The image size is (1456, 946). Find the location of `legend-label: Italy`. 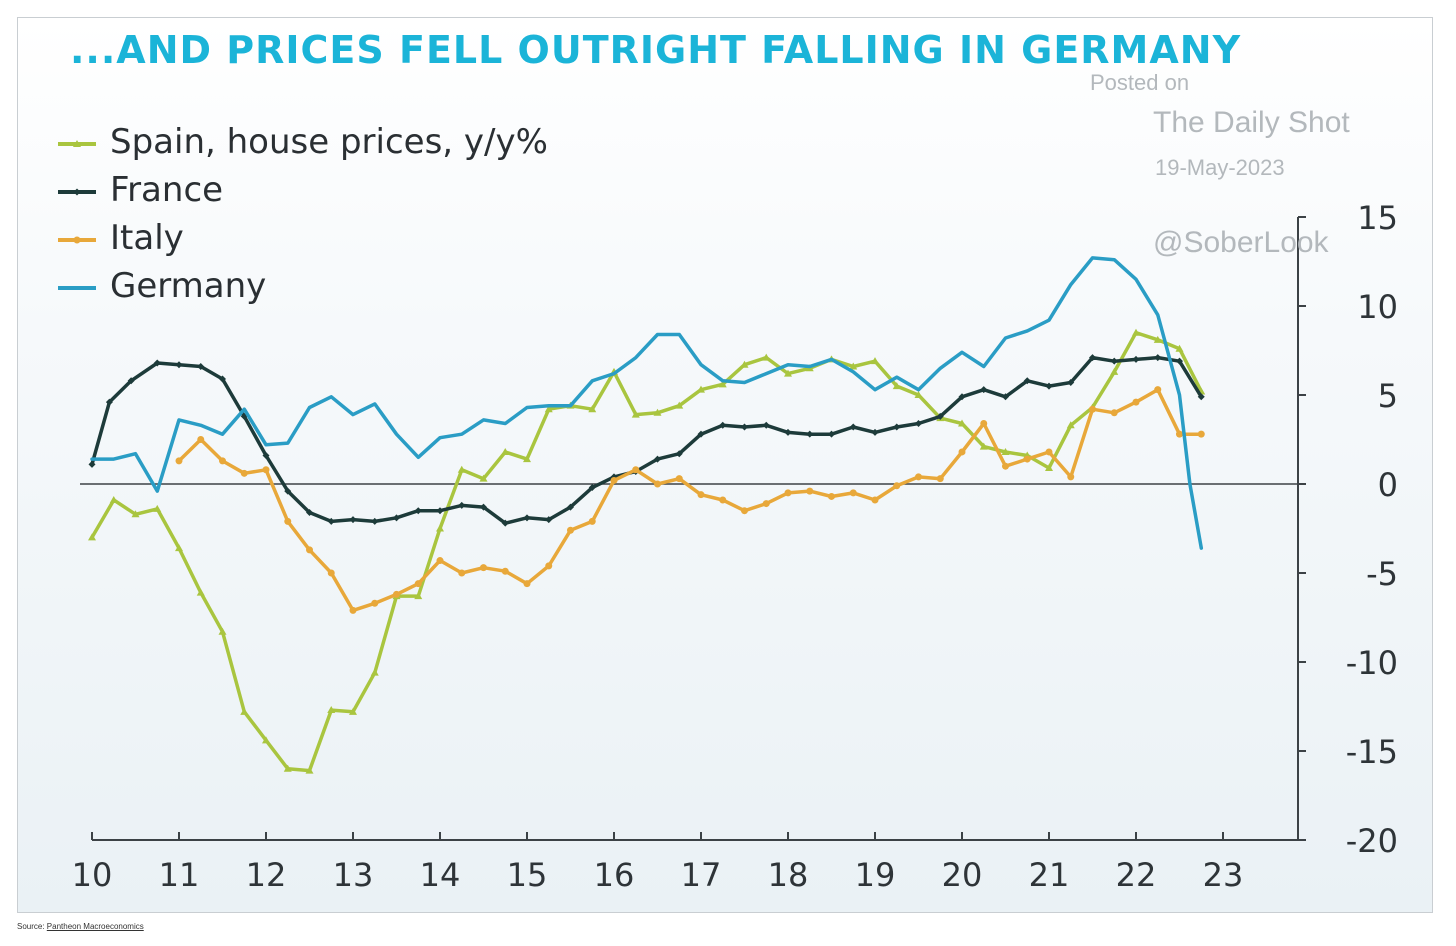

legend-label: Italy is located at coordinates (147, 238).